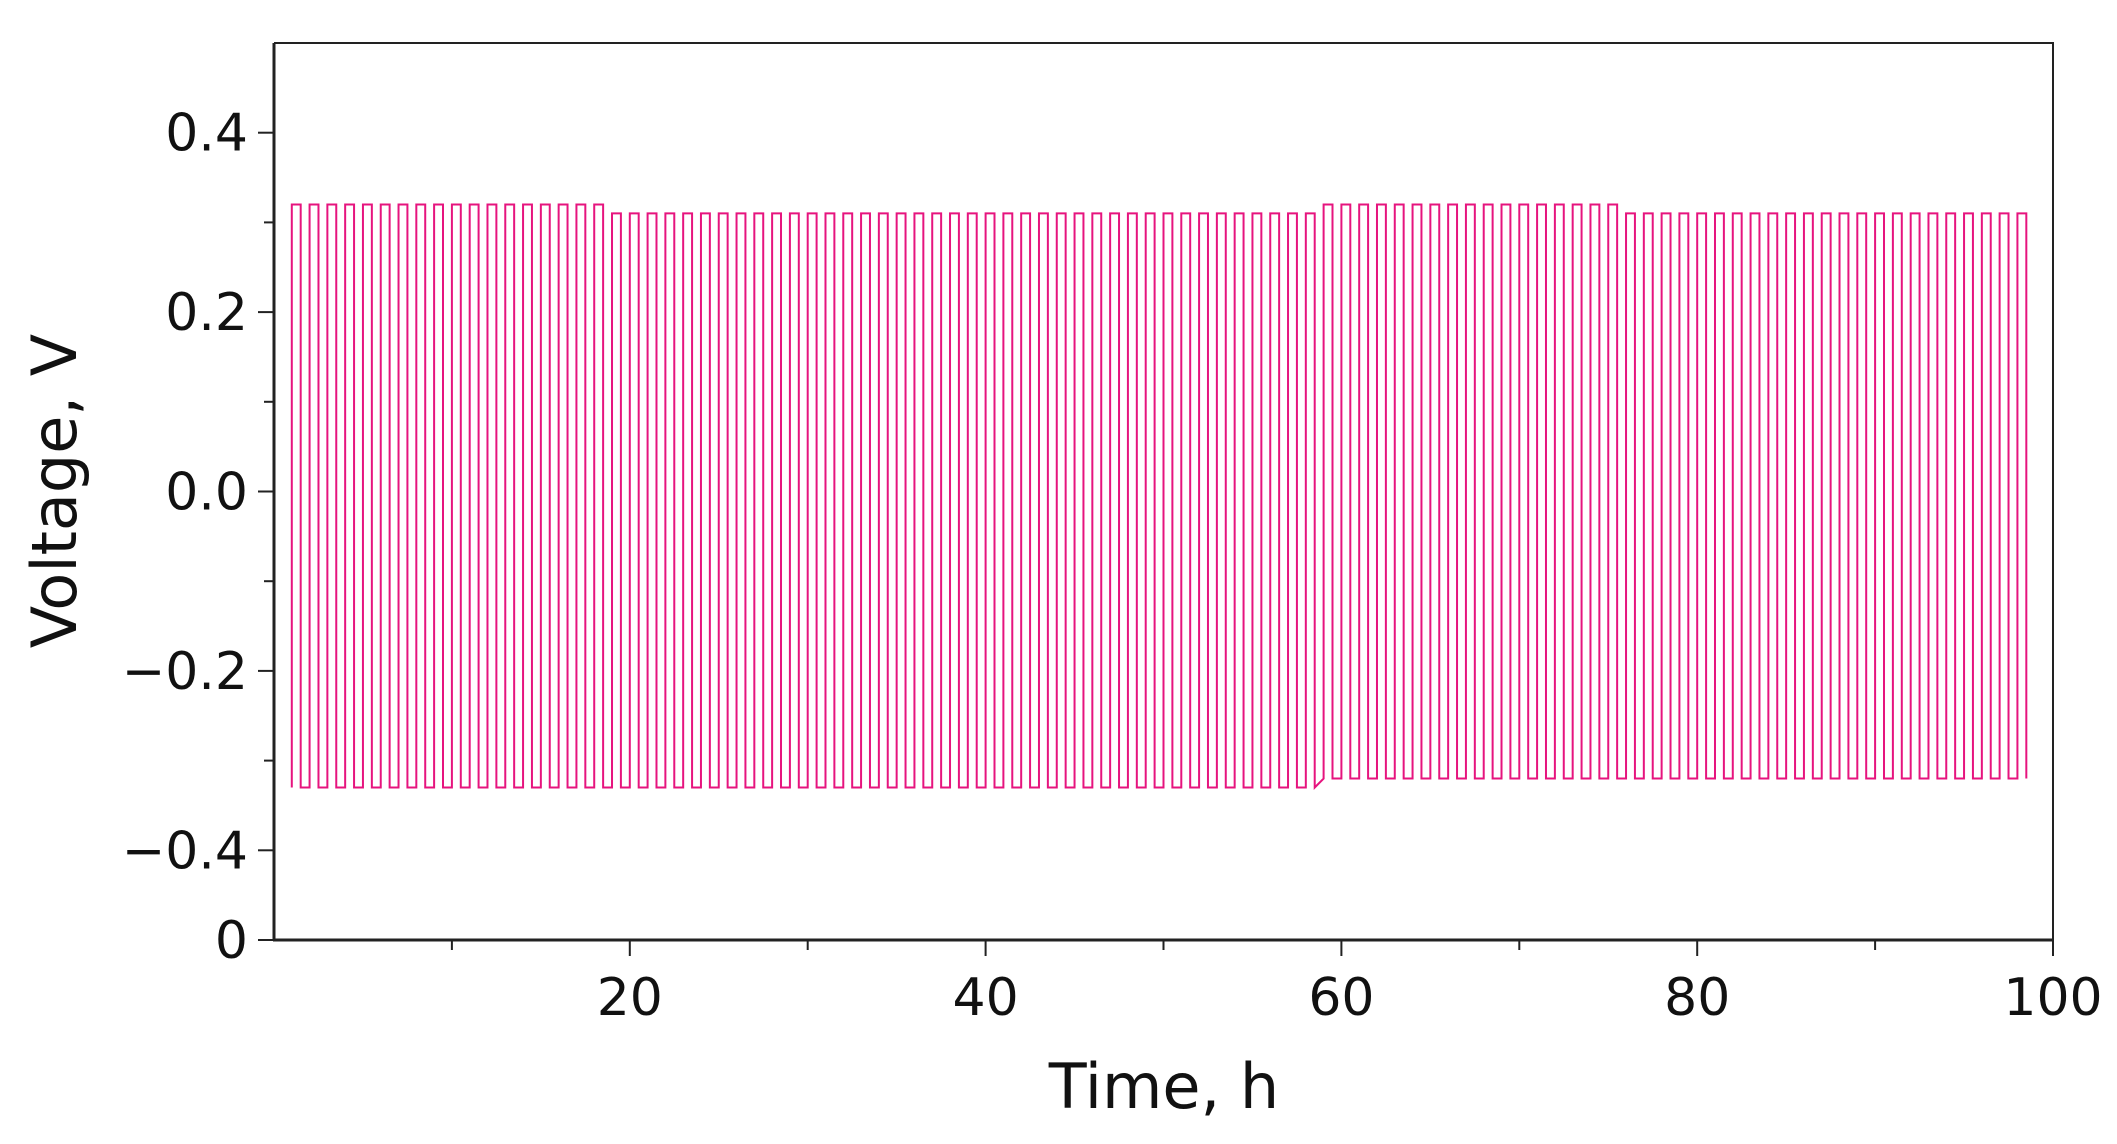 This screenshot has height=1144, width=2117. Describe the element at coordinates (986, 998) in the screenshot. I see `x-tick-label: 40` at that location.